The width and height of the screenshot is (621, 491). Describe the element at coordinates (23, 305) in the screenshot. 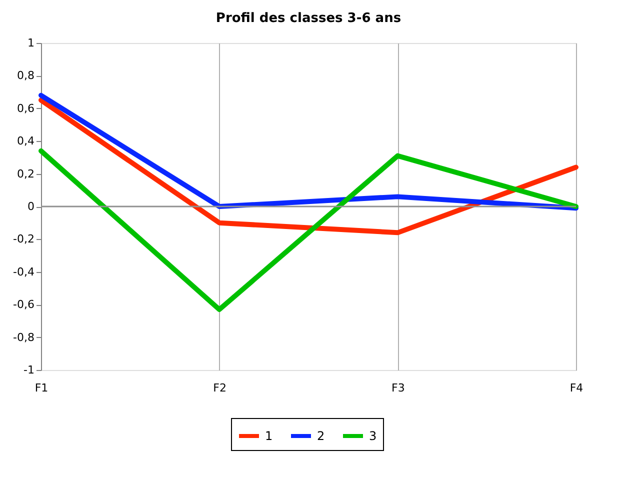

I see `y-tick-label: -0,6` at that location.